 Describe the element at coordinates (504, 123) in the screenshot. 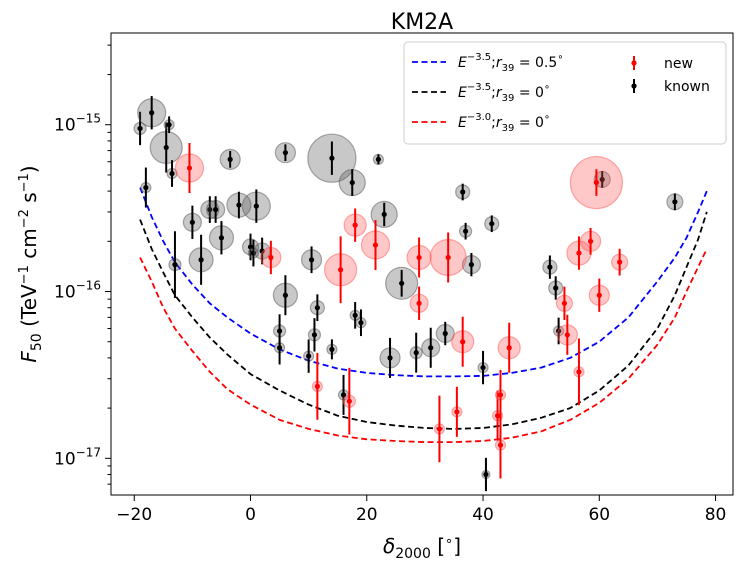

I see `legend-label-sens_red: E−3.0;r39 = 0∘` at that location.